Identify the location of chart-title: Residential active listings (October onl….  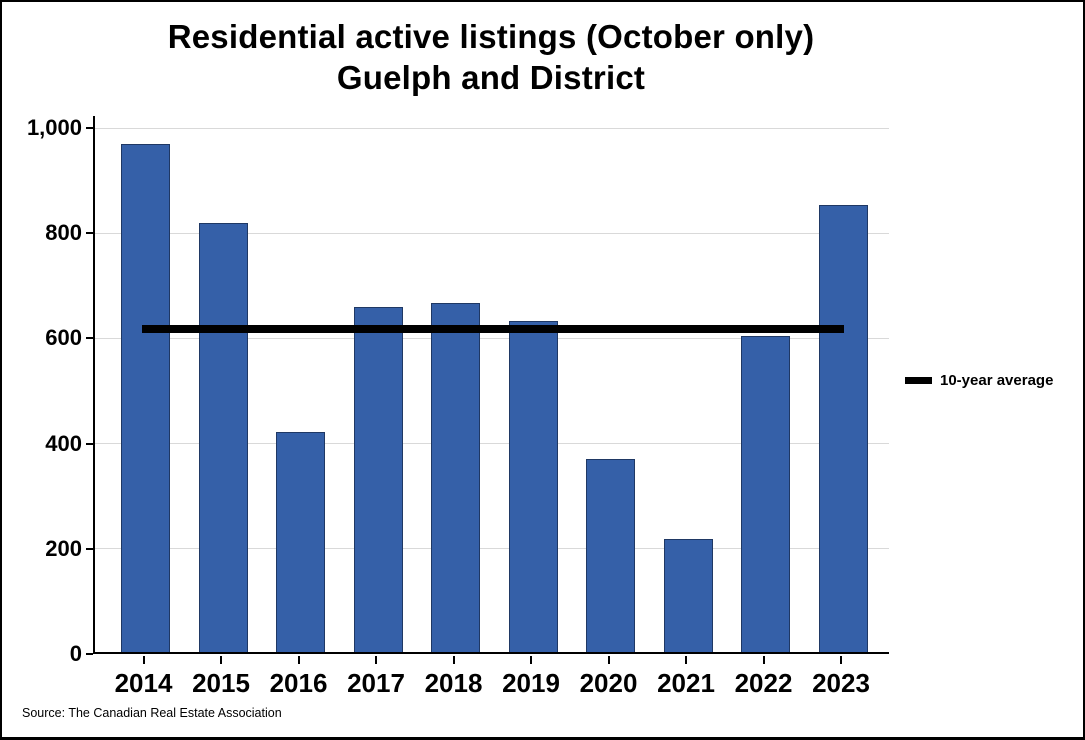
(491, 57).